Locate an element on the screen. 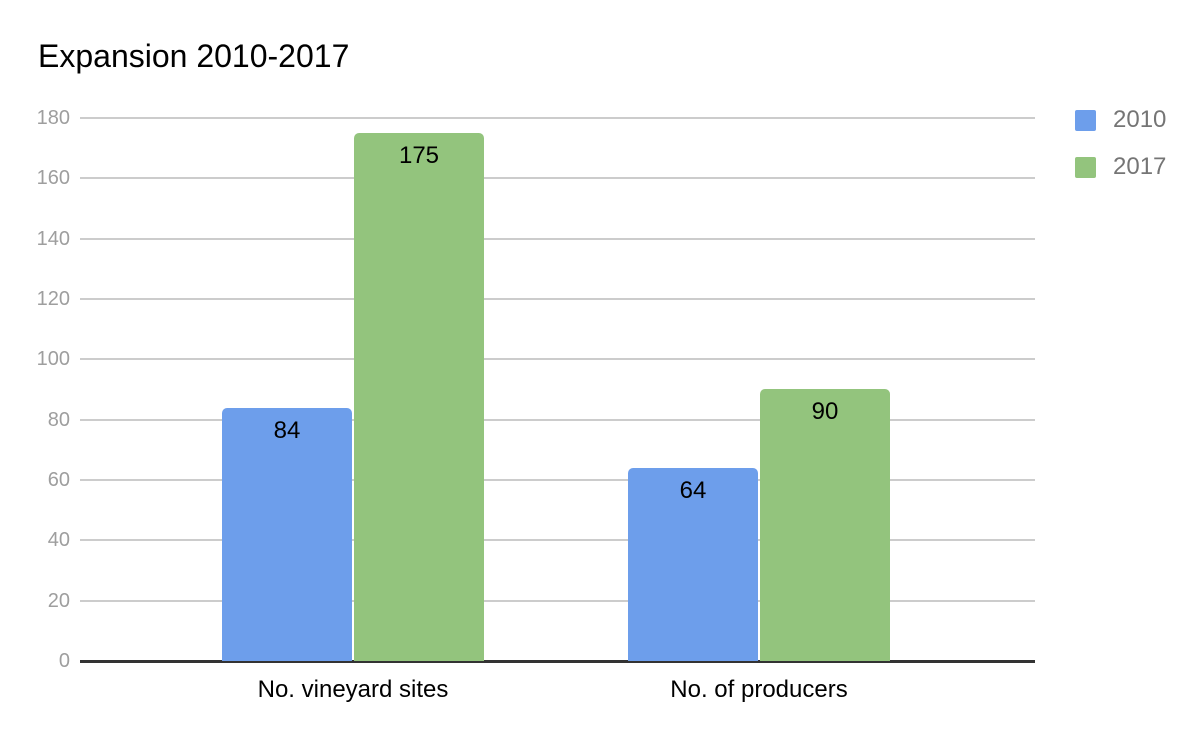 The image size is (1200, 742). bar-2017-producers is located at coordinates (825, 525).